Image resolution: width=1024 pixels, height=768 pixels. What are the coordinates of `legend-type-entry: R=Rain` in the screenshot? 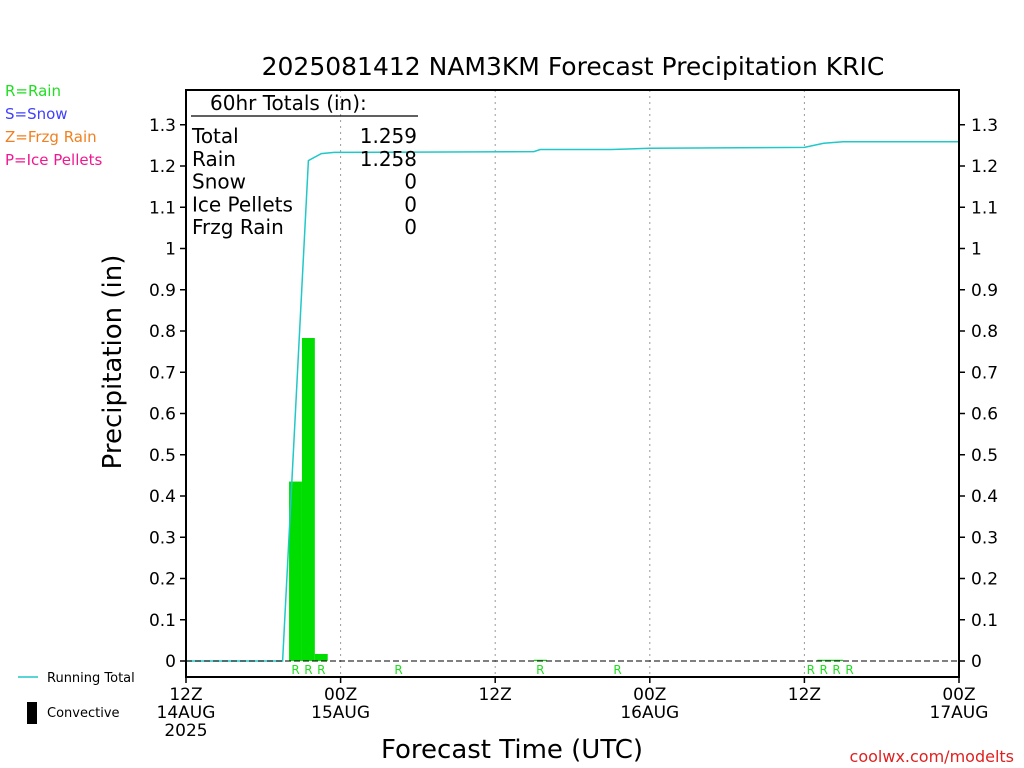 It's located at (33, 91).